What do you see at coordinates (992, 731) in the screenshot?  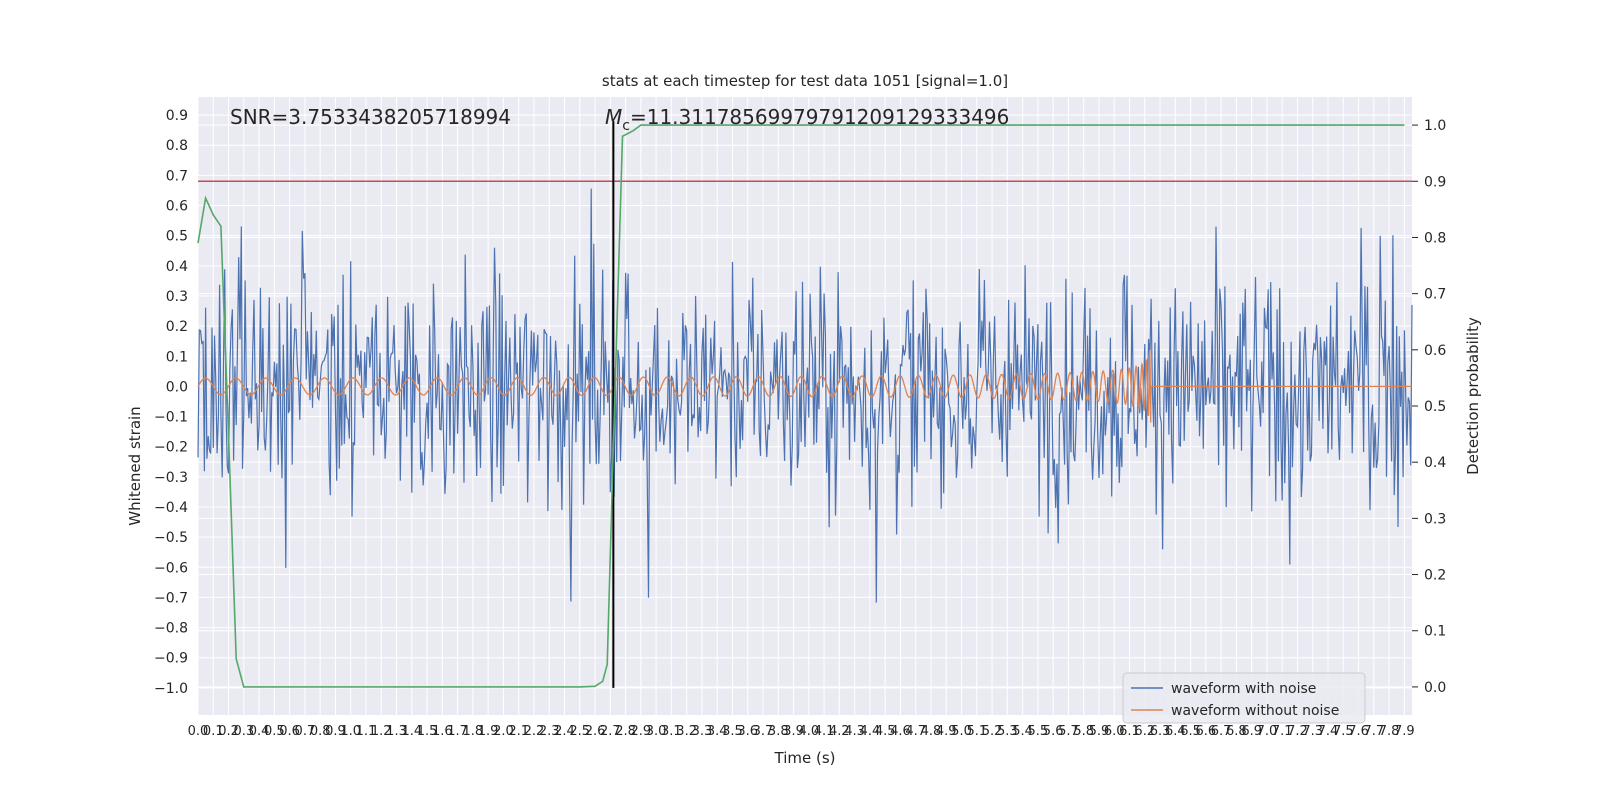 I see `x-tick-label: 5.2` at bounding box center [992, 731].